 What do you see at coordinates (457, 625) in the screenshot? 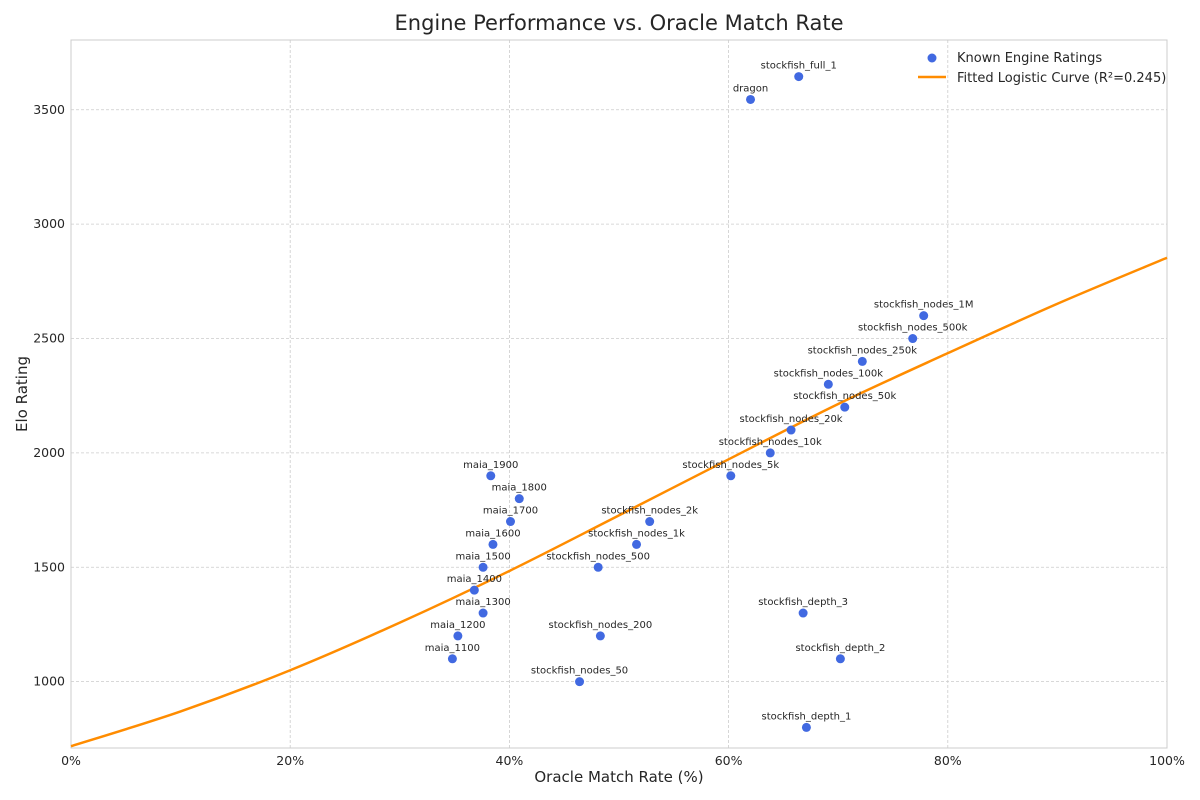
I see `data-point-label: maia_1200` at bounding box center [457, 625].